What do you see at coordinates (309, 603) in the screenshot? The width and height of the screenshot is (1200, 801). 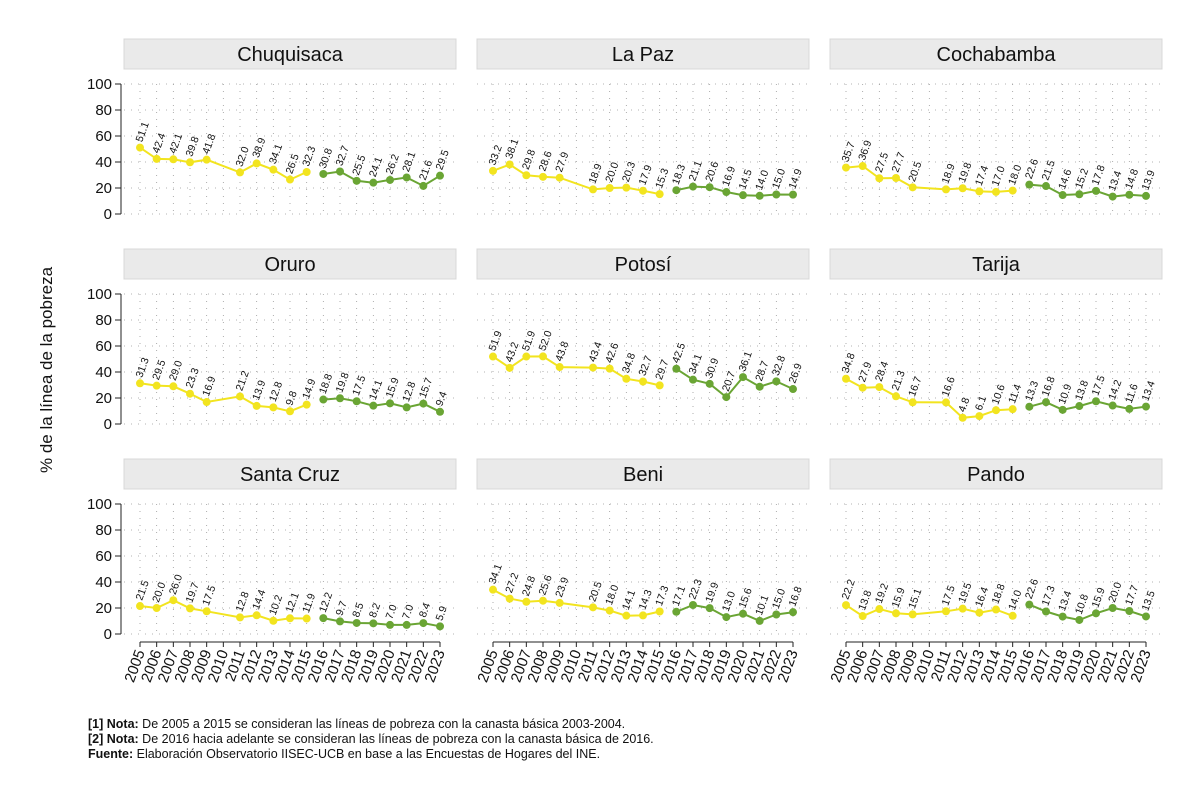 I see `data-label: 11.9` at bounding box center [309, 603].